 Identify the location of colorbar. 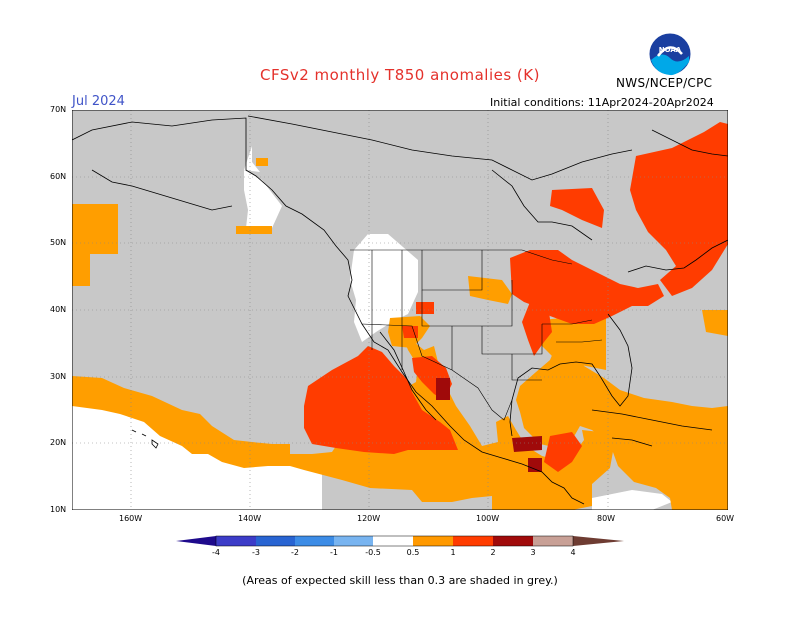
(400, 541).